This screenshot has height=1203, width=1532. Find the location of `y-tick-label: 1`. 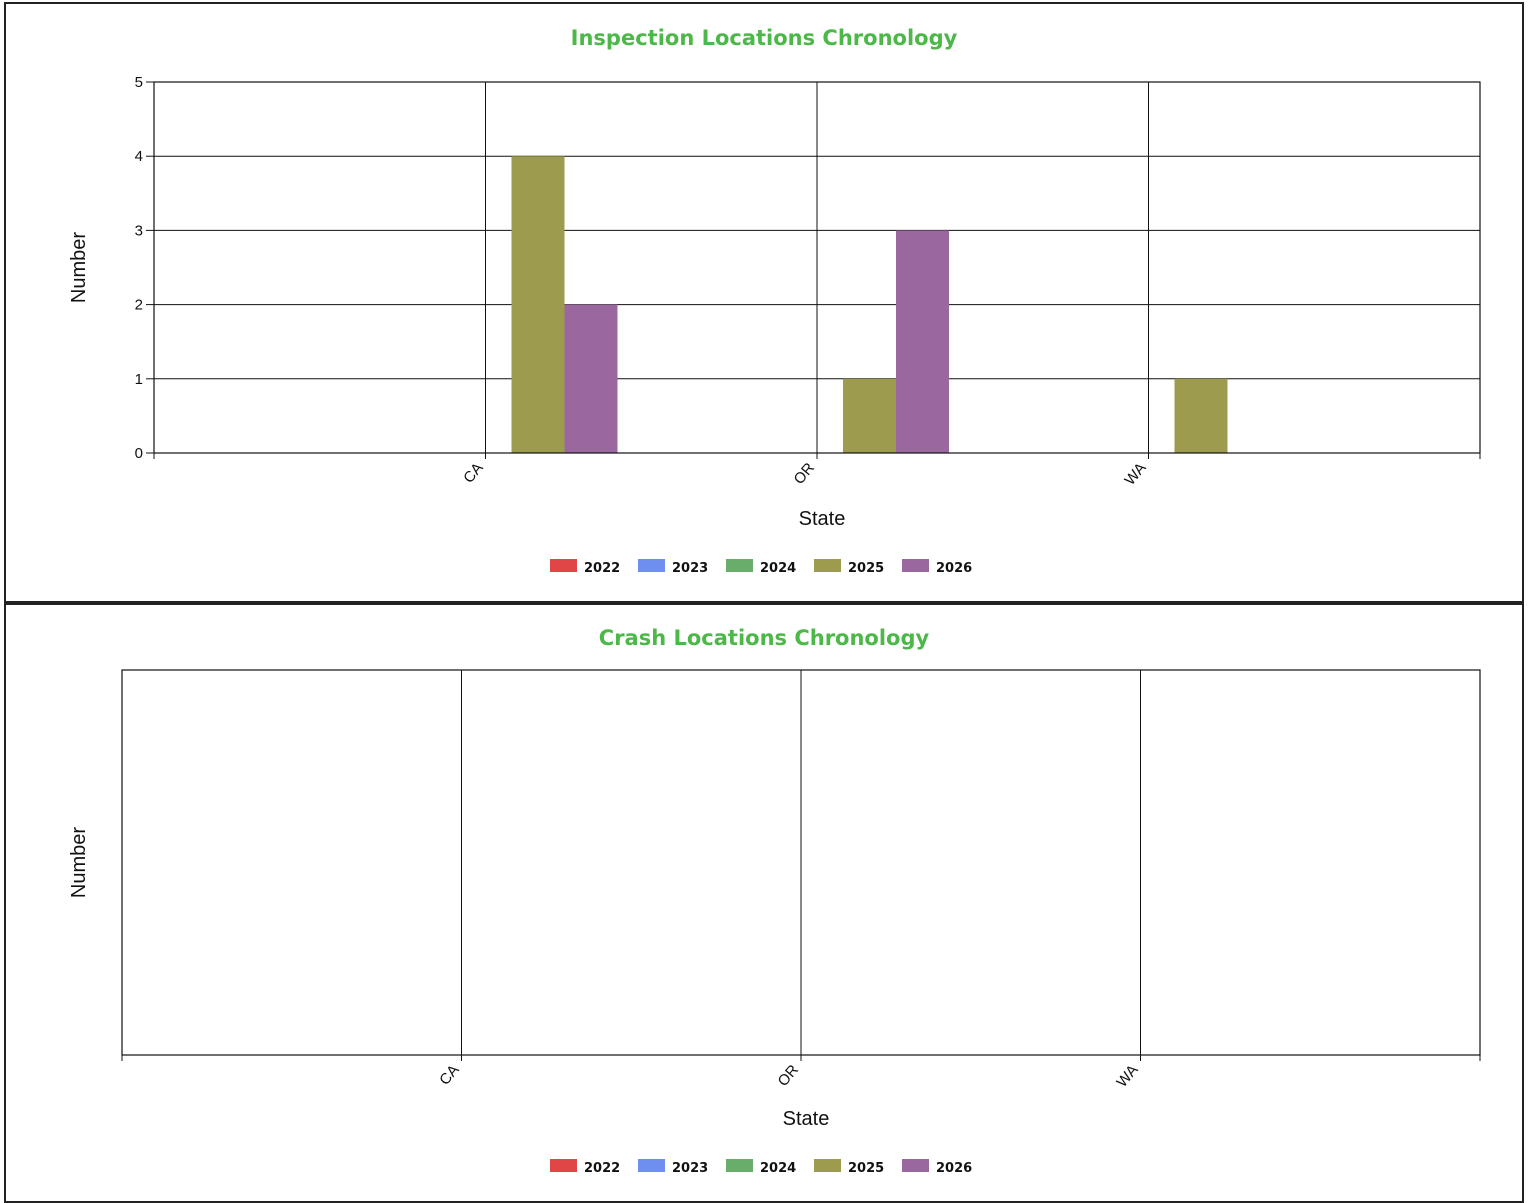

y-tick-label: 1 is located at coordinates (139, 379).